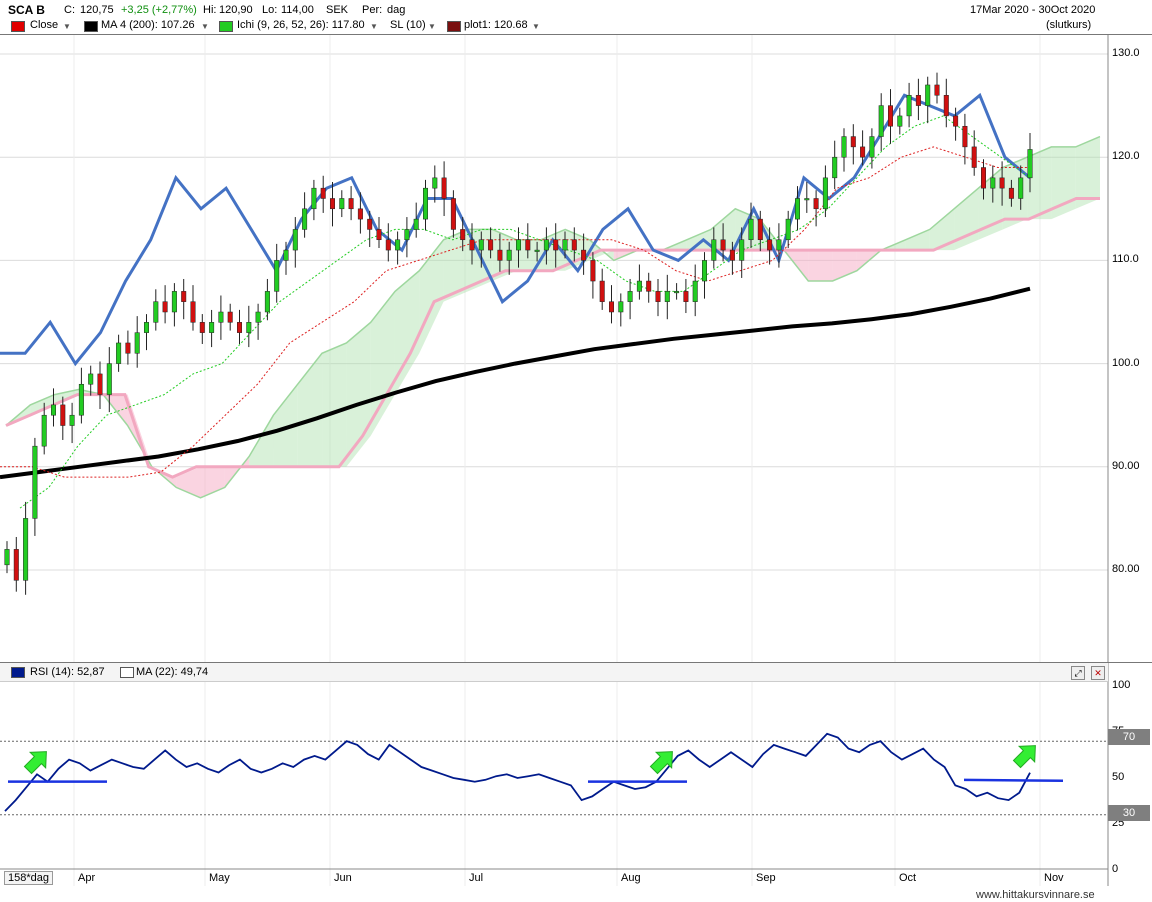 The width and height of the screenshot is (1152, 902). Describe the element at coordinates (67, 672) in the screenshot. I see `legend-rsi: RSI (14): 52,87` at that location.